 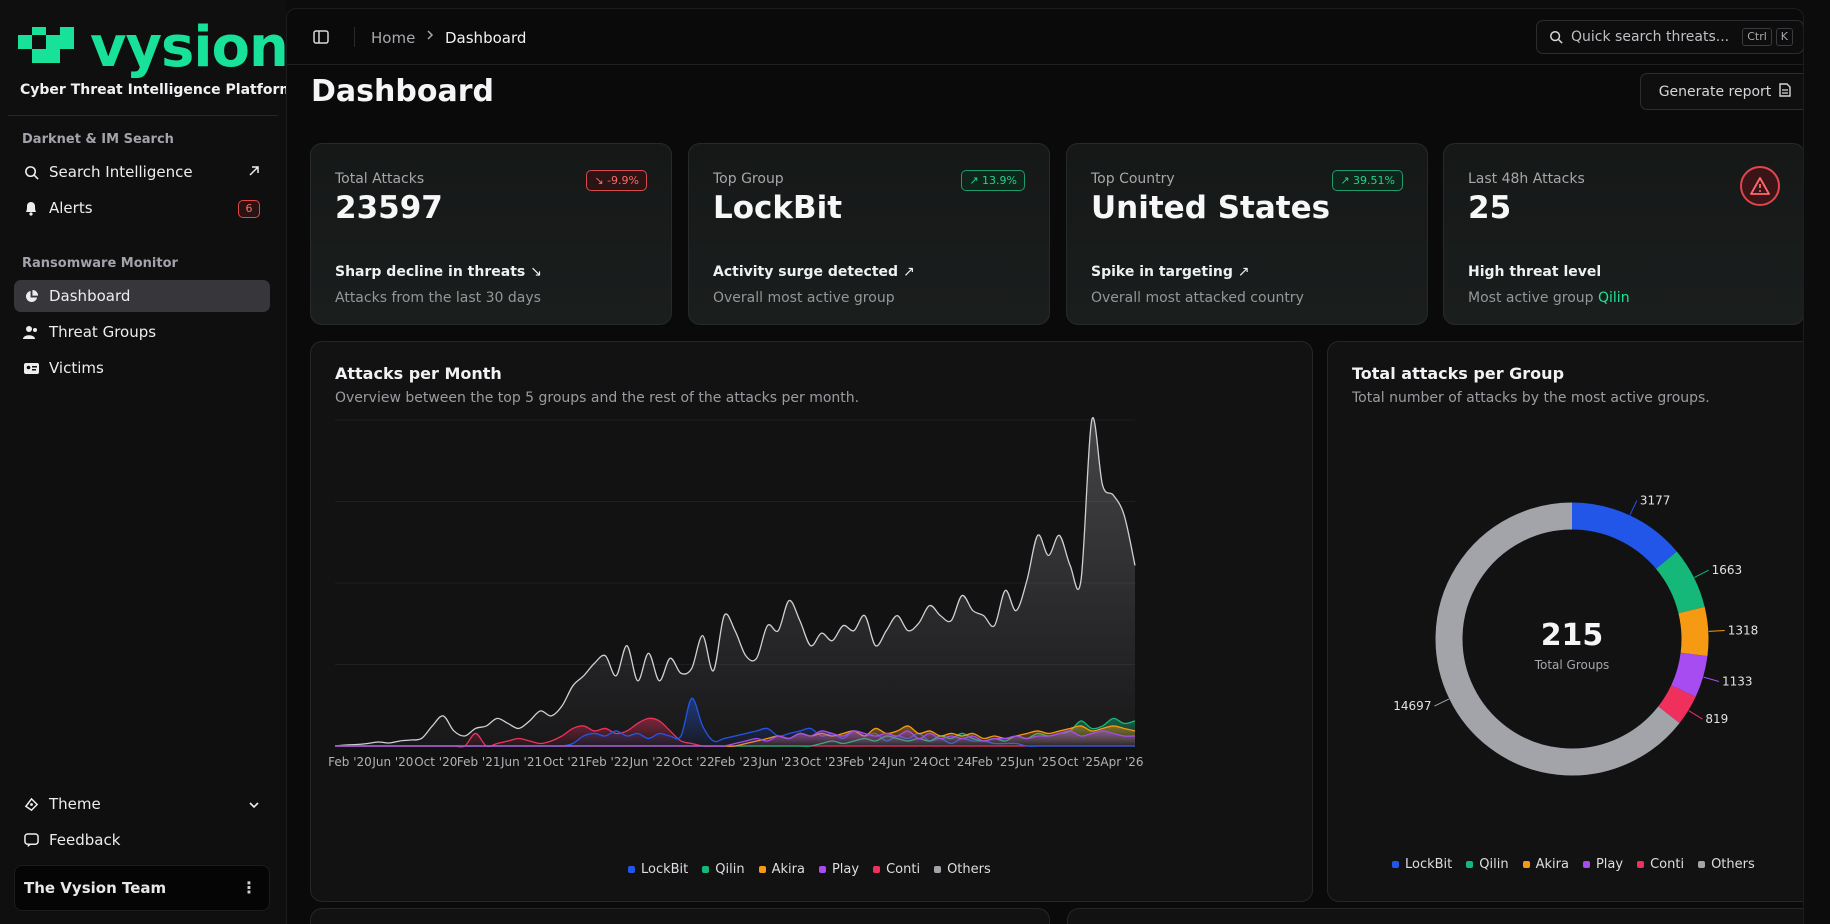 What do you see at coordinates (1624, 536) in the screenshot?
I see `donut-slice-lockbit` at bounding box center [1624, 536].